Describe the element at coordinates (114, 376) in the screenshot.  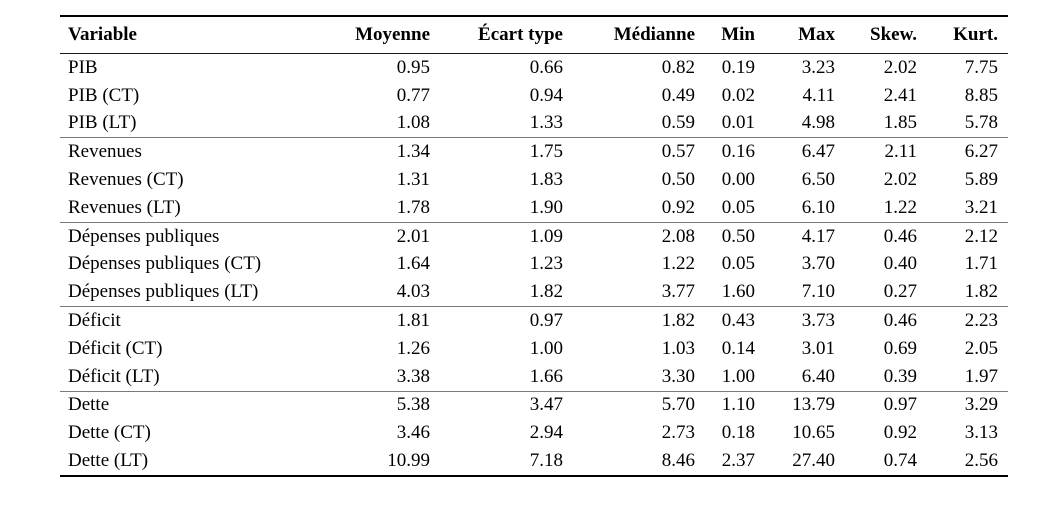
I see `variable-cell: Déficit (LT)` at that location.